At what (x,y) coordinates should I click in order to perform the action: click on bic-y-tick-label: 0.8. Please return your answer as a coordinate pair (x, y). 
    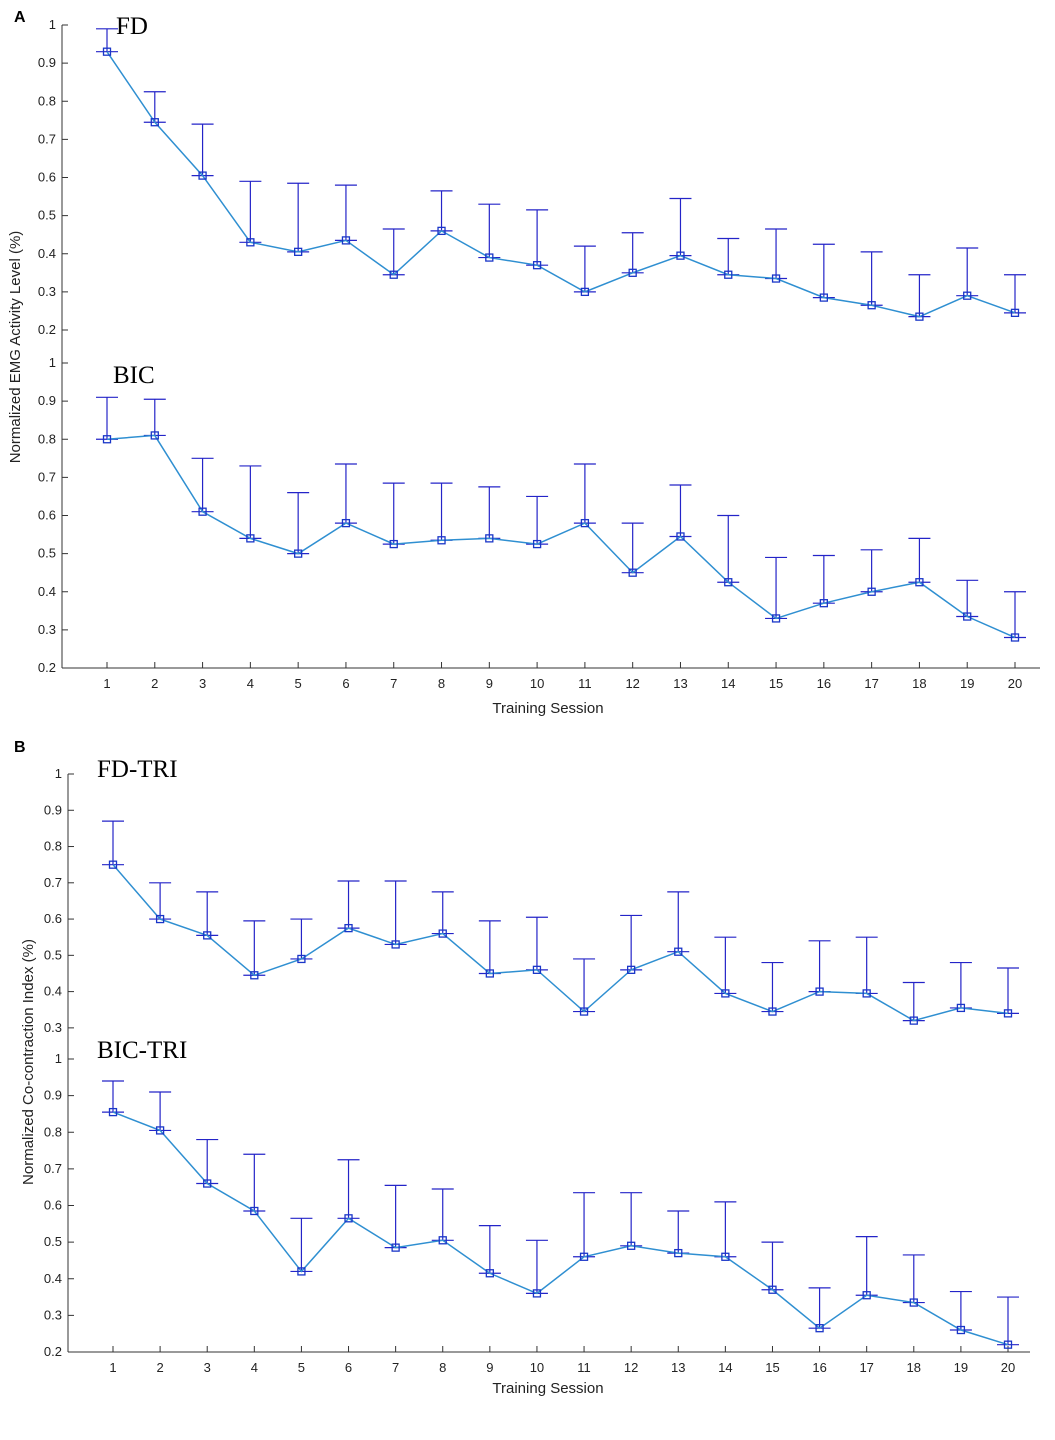
    Looking at the image, I should click on (47, 438).